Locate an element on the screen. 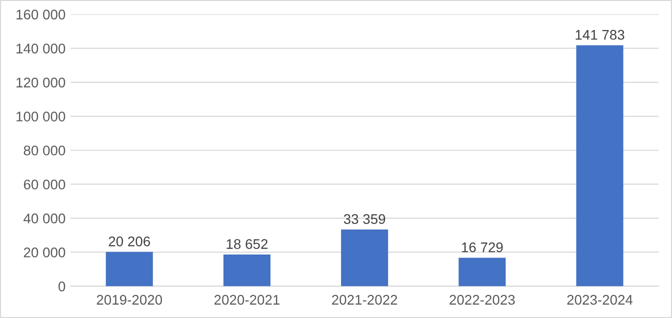 This screenshot has height=318, width=672. y-tick-label: 140 000 is located at coordinates (41, 49).